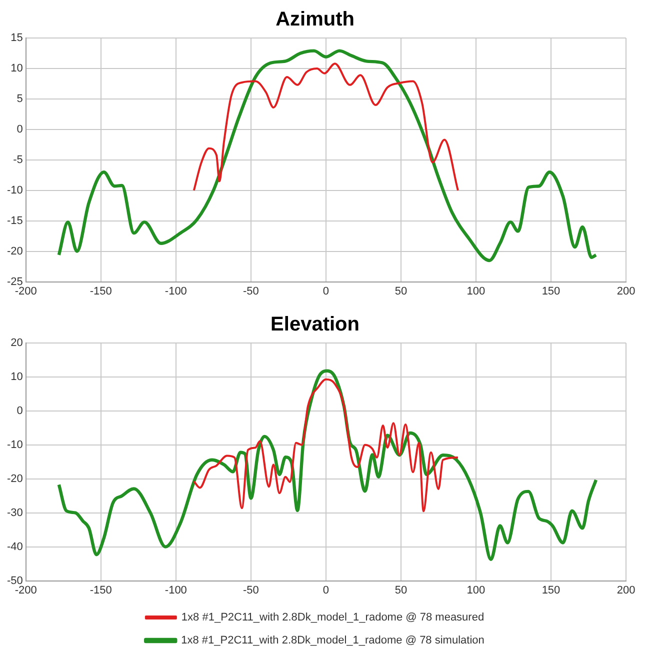 This screenshot has height=666, width=652. What do you see at coordinates (332, 640) in the screenshot?
I see `legend-label: 1x8 #1_P2C11_with 2.8Dk_model_1_radome @ 78 simulation` at bounding box center [332, 640].